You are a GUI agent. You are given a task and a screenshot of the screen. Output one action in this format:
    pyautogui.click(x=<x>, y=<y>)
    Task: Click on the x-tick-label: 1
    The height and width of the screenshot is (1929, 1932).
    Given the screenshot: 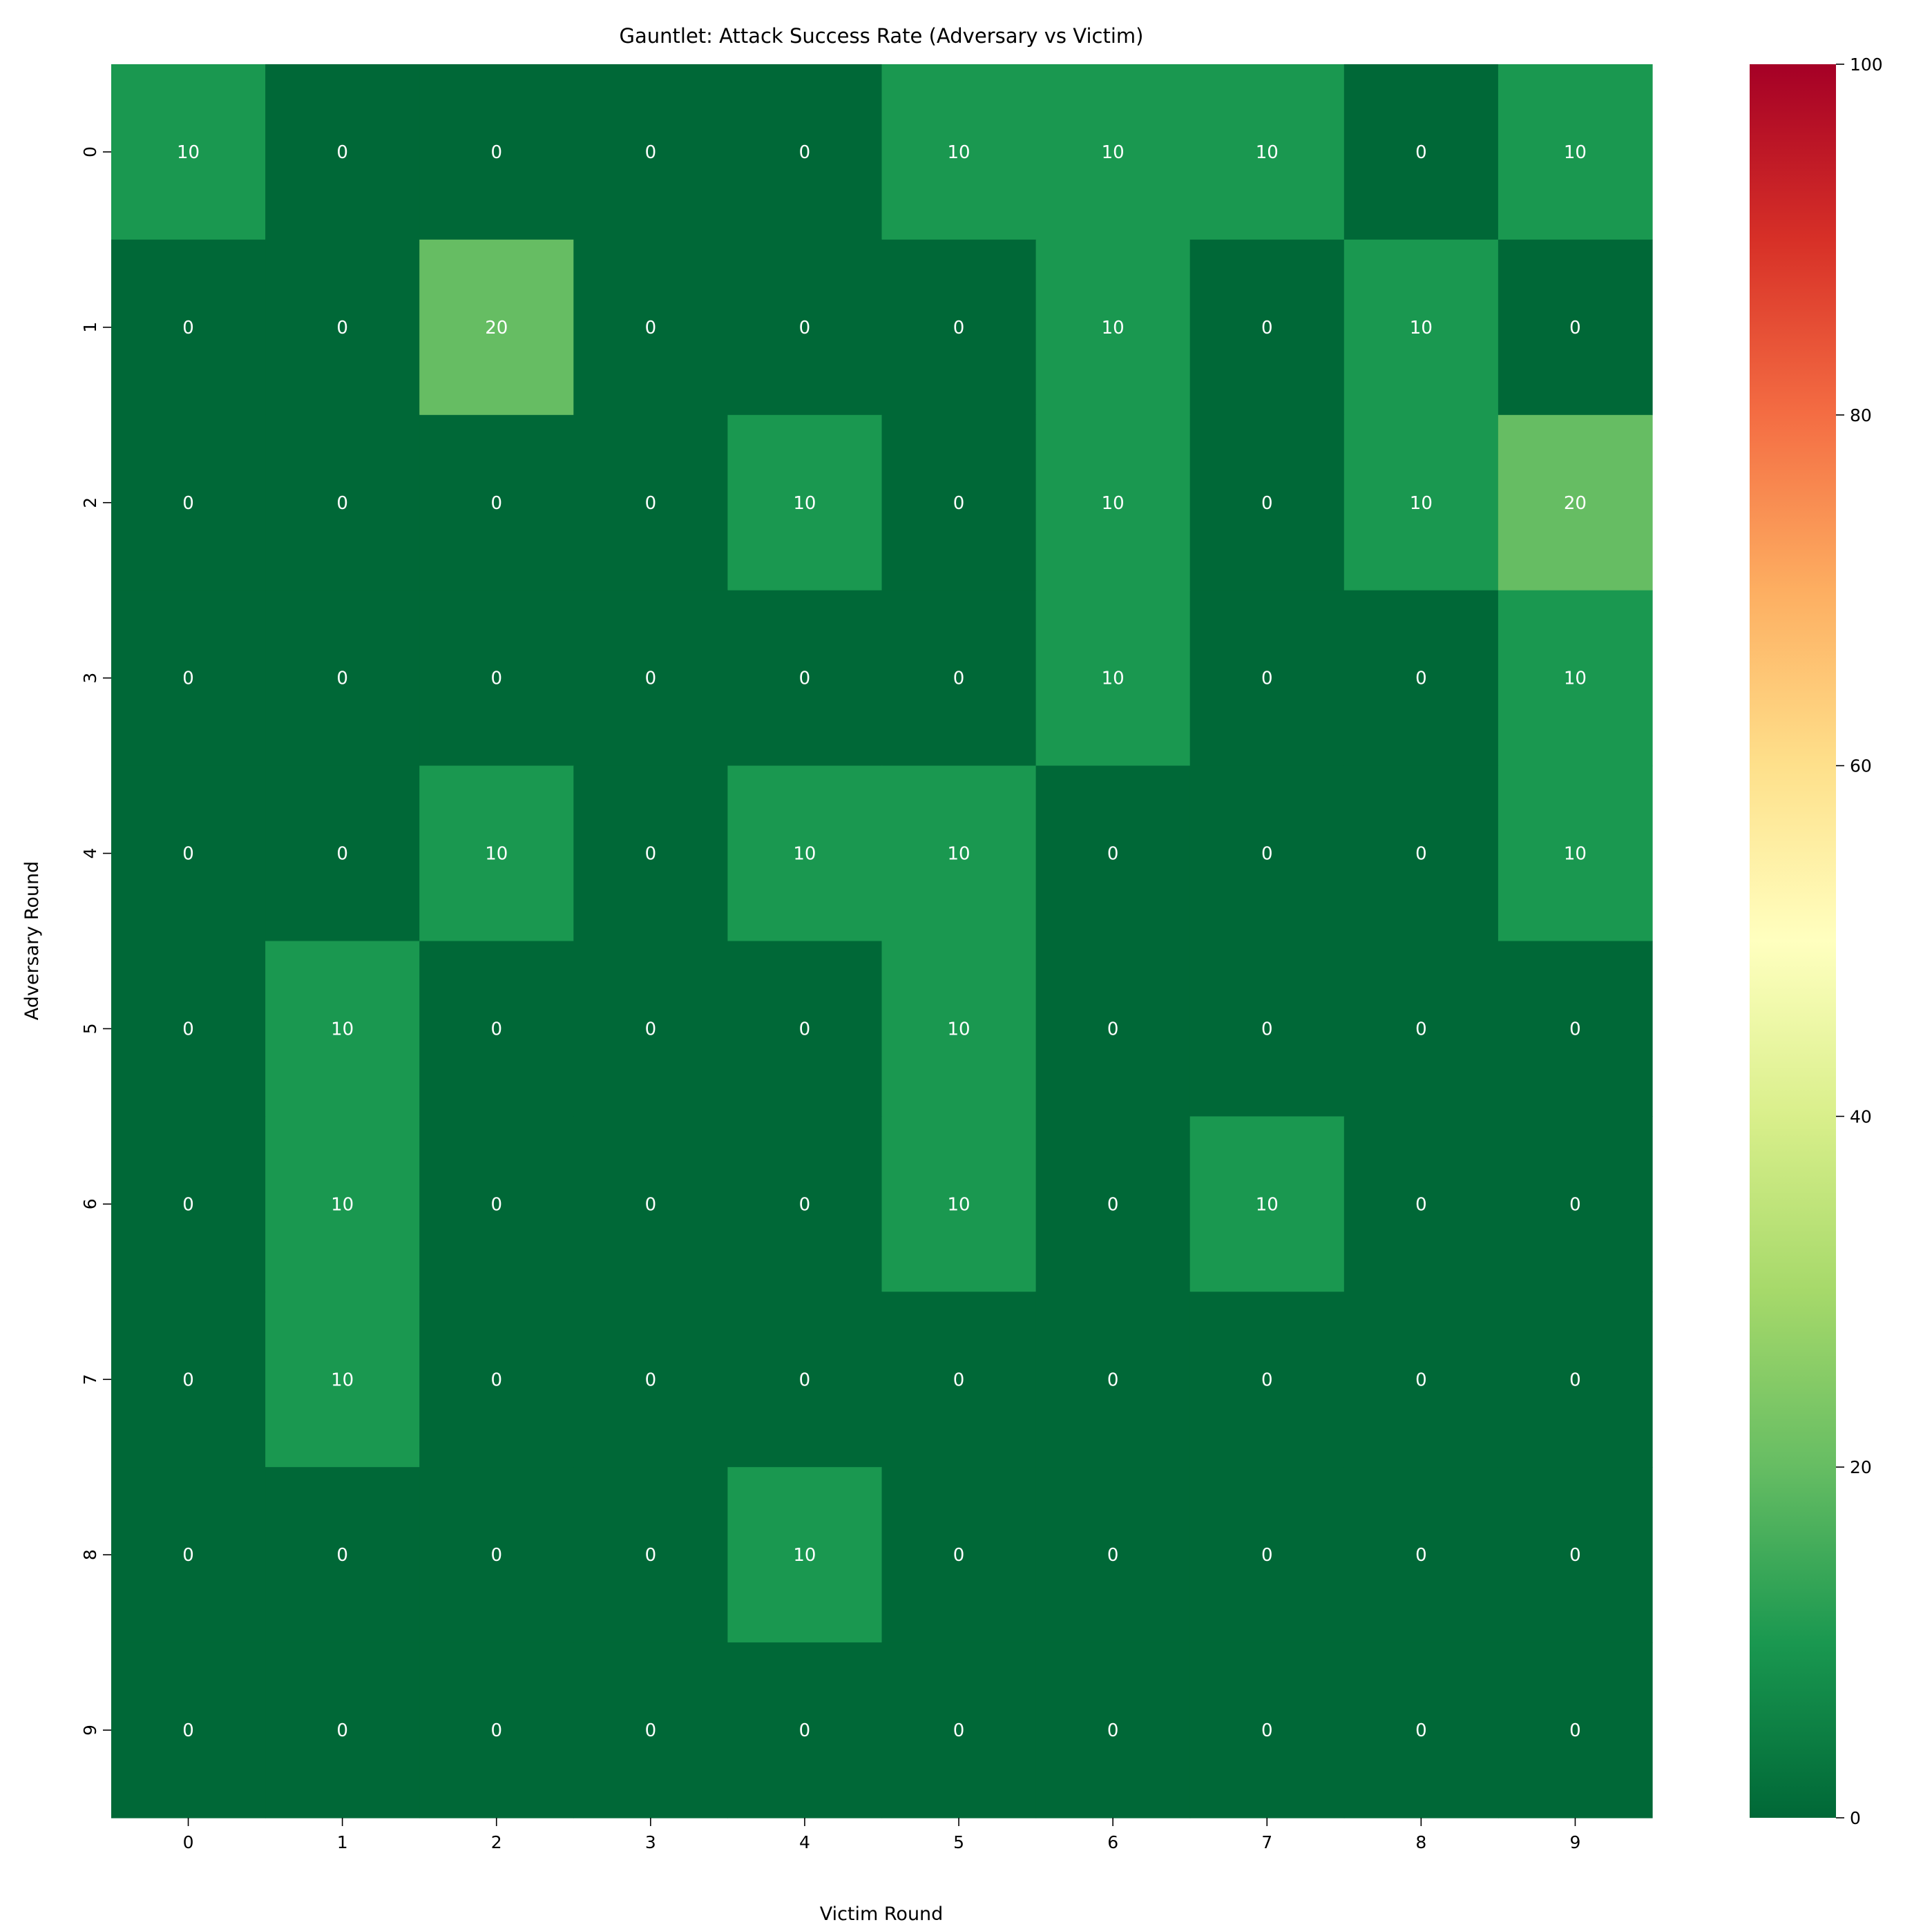 What is the action you would take?
    pyautogui.click(x=342, y=1842)
    